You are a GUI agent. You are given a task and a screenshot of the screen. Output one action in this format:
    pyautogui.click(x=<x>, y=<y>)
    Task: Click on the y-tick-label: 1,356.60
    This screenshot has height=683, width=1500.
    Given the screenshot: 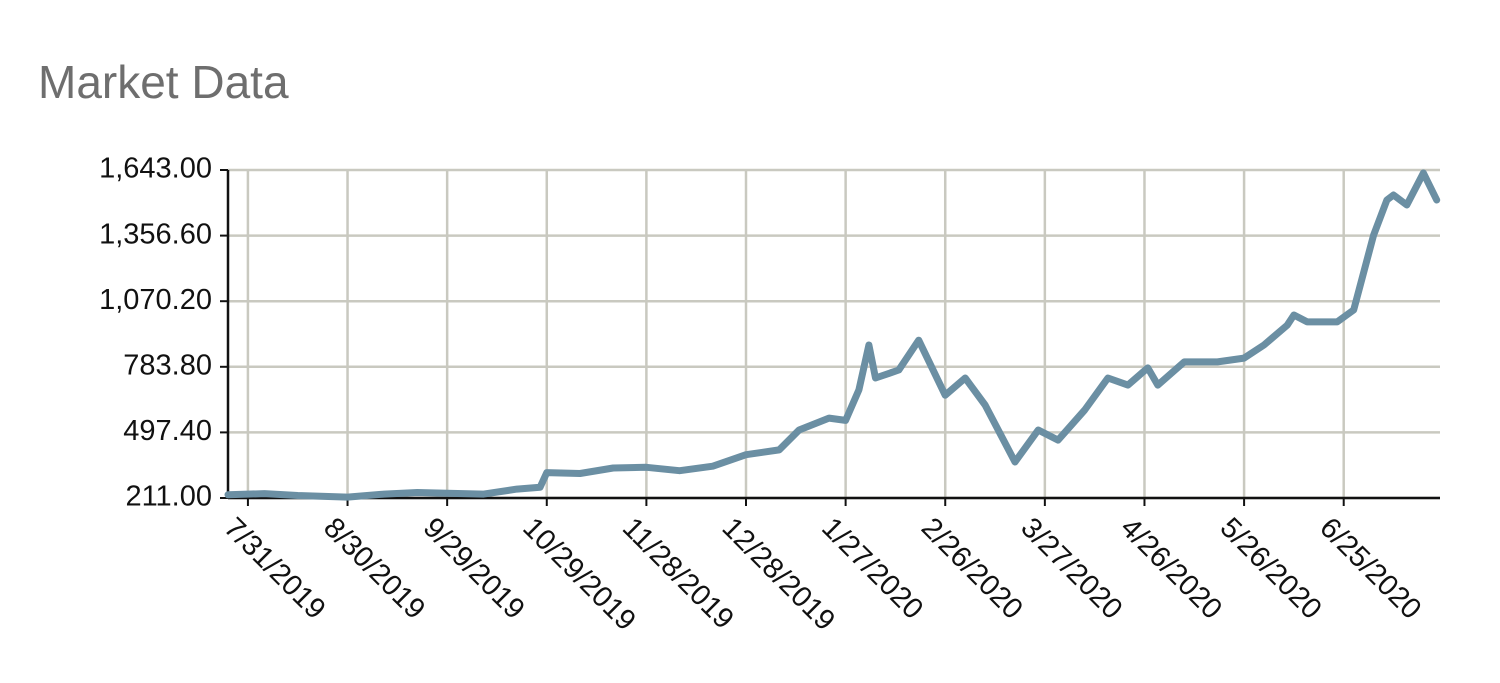 What is the action you would take?
    pyautogui.click(x=155, y=234)
    